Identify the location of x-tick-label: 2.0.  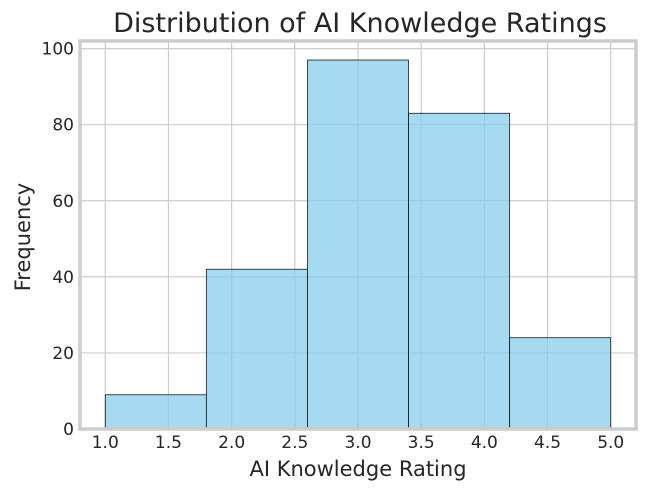
(231, 443).